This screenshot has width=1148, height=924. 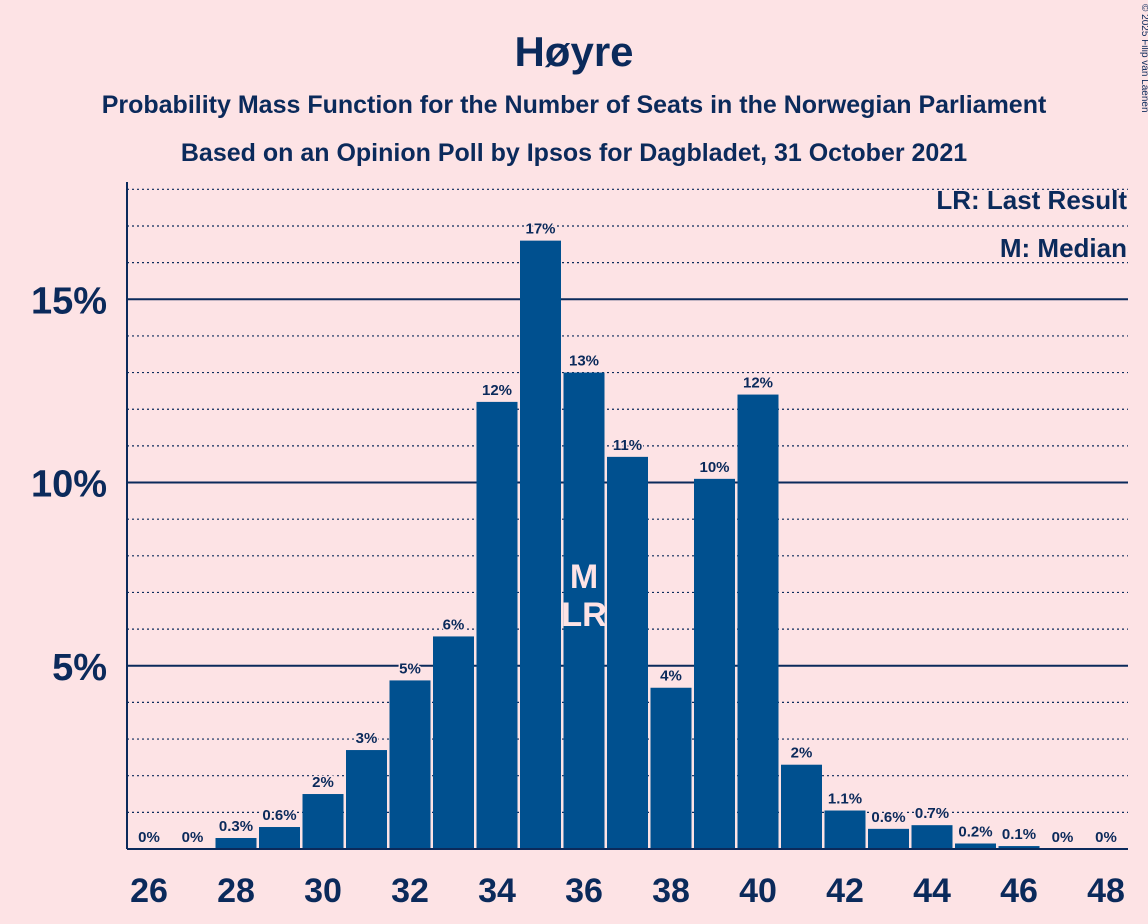 What do you see at coordinates (932, 891) in the screenshot?
I see `x-tick-label: 44` at bounding box center [932, 891].